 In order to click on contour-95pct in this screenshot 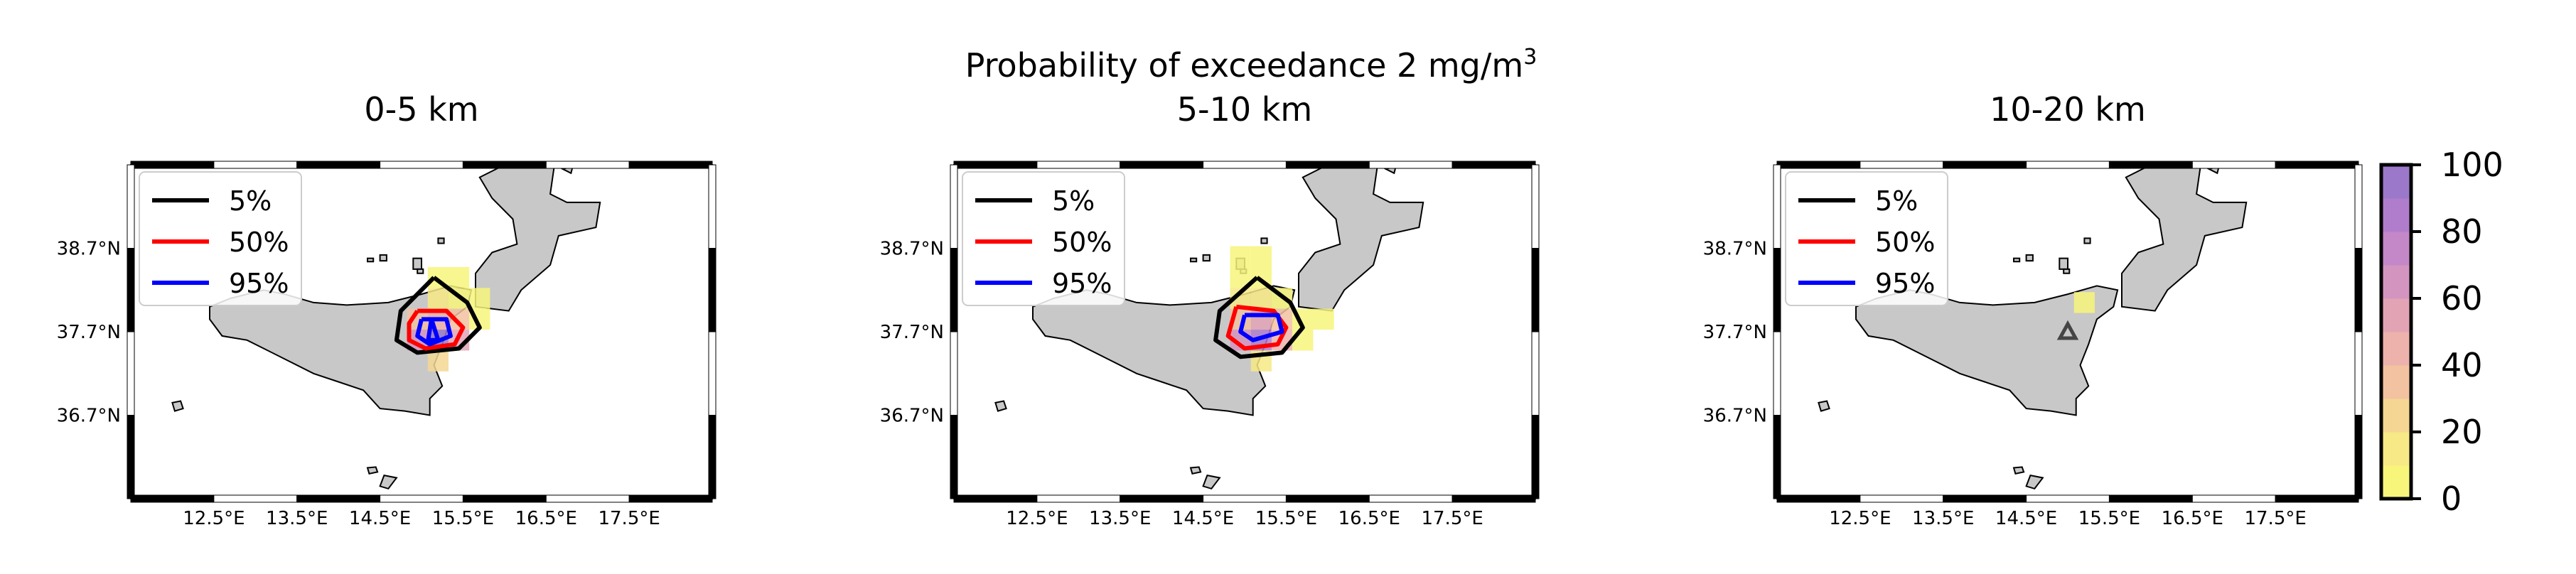, I will do `click(1261, 327)`.